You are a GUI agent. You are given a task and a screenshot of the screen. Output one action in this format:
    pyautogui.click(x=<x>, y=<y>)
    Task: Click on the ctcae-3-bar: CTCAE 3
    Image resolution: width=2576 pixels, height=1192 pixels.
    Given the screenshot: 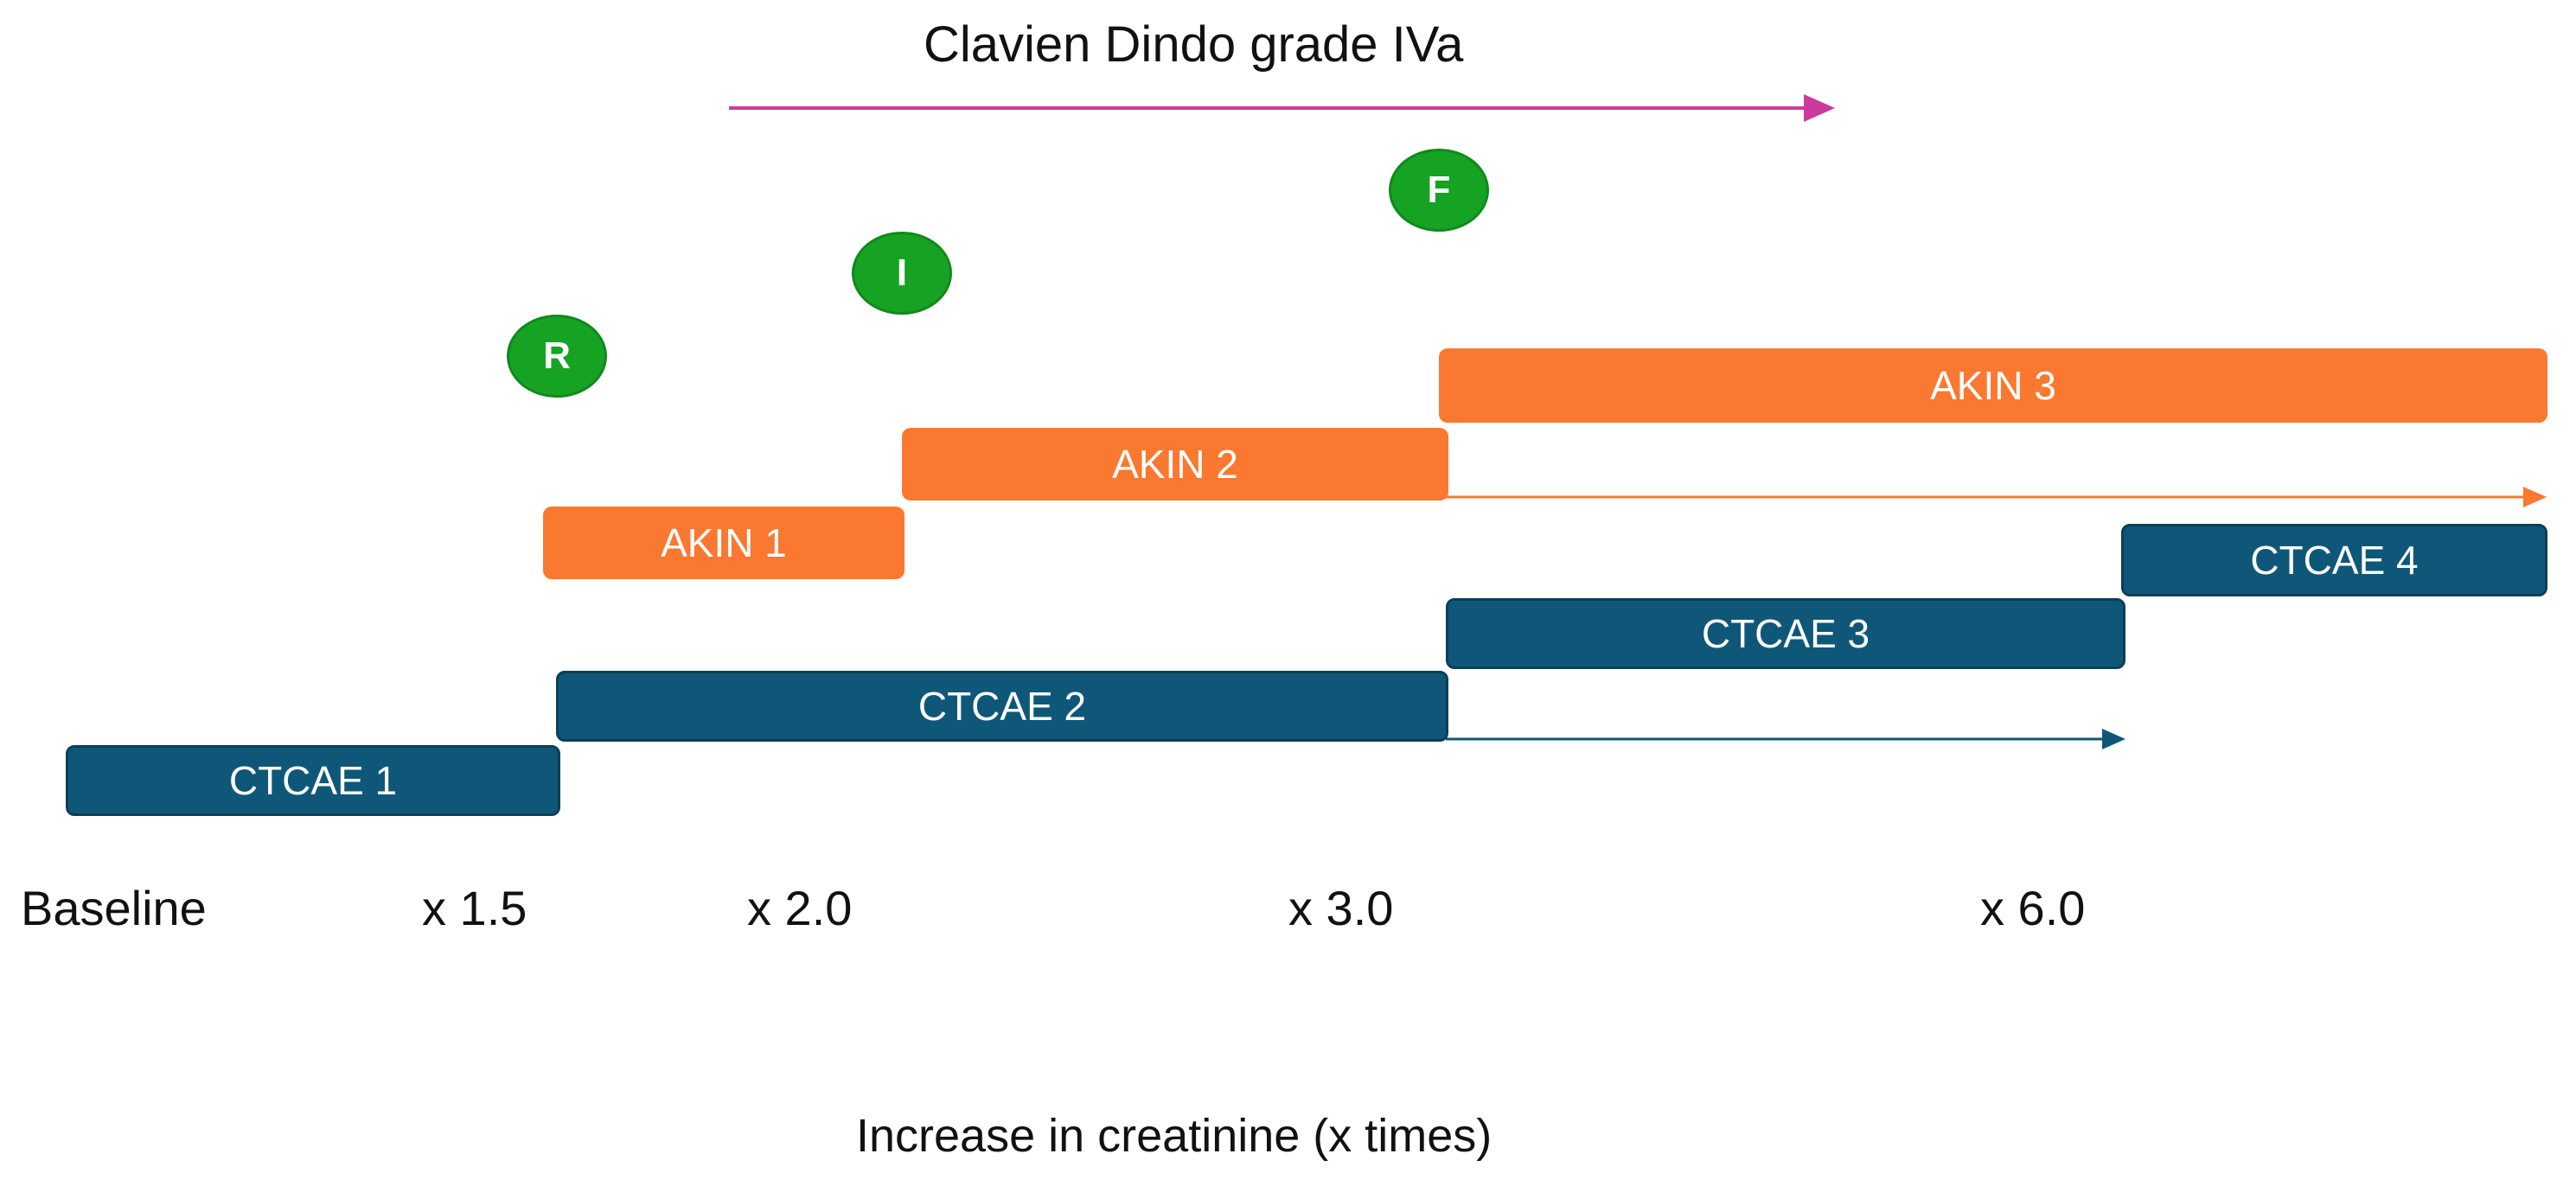 What is the action you would take?
    pyautogui.click(x=1786, y=634)
    